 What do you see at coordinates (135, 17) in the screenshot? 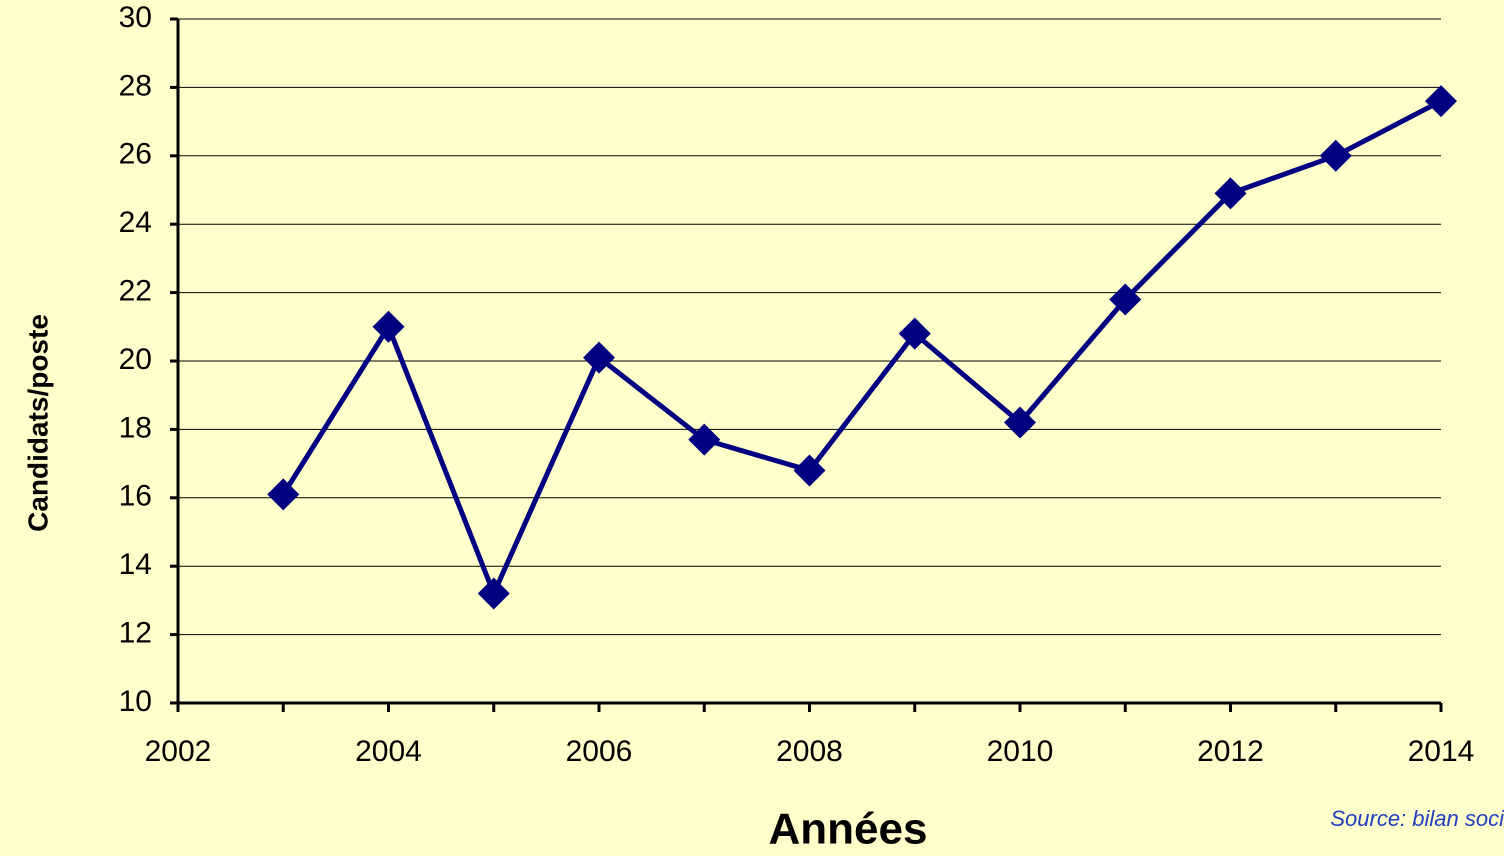
I see `y-tick-label: 30` at bounding box center [135, 17].